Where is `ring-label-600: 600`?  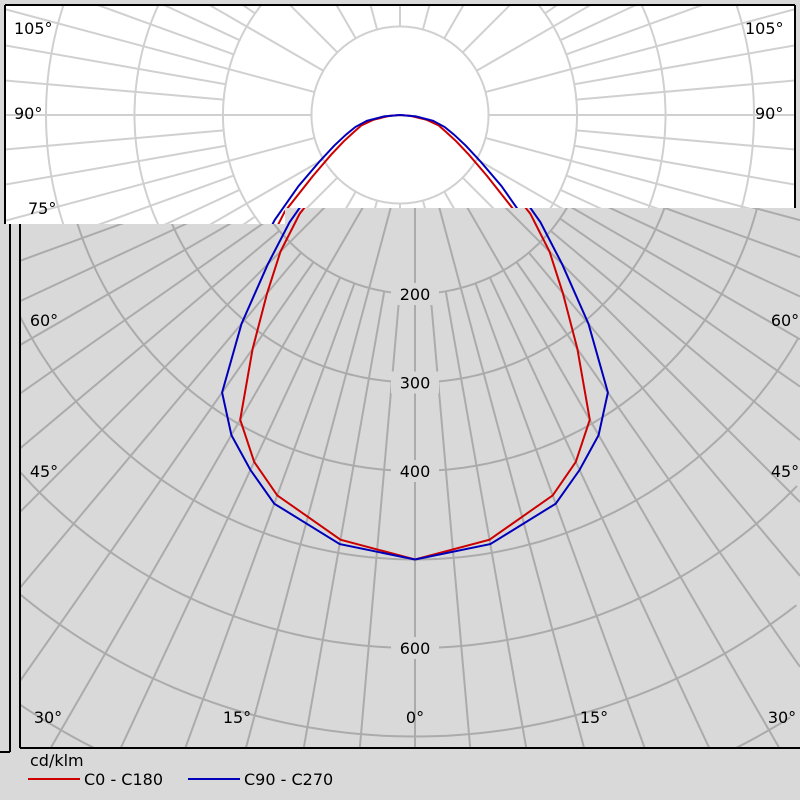
ring-label-600: 600 is located at coordinates (415, 648).